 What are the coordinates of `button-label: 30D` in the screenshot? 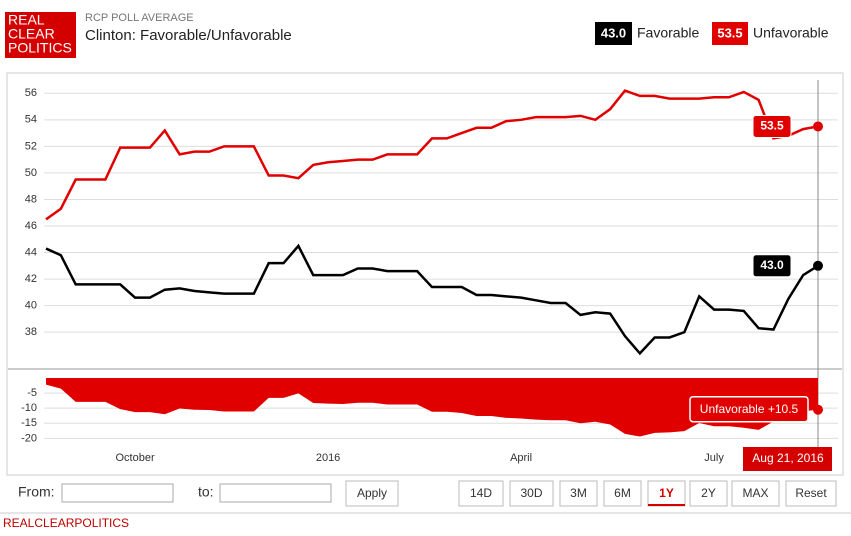 It's located at (531, 493).